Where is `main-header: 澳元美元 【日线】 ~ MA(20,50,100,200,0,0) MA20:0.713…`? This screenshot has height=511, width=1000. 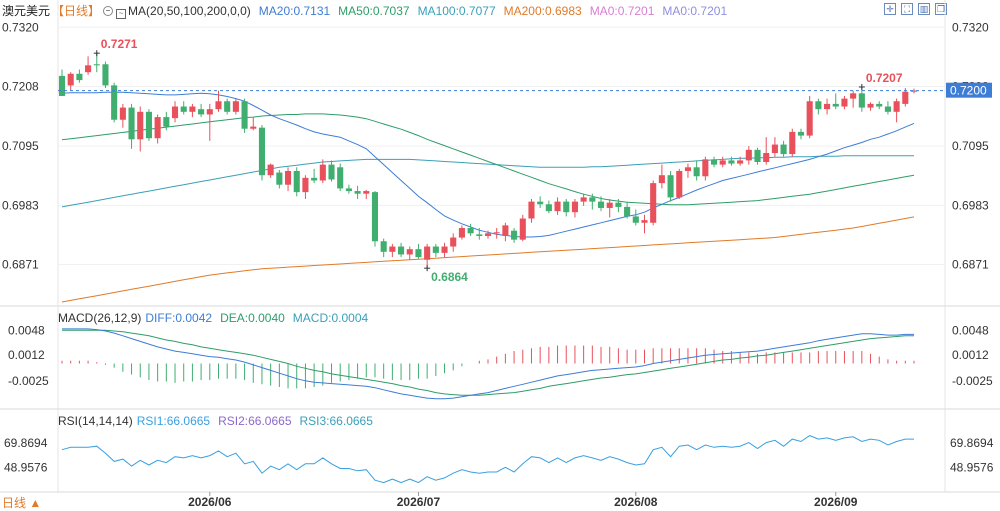 main-header: 澳元美元 【日线】 ~ MA(20,50,100,200,0,0) MA20:0.713… is located at coordinates (372, 11).